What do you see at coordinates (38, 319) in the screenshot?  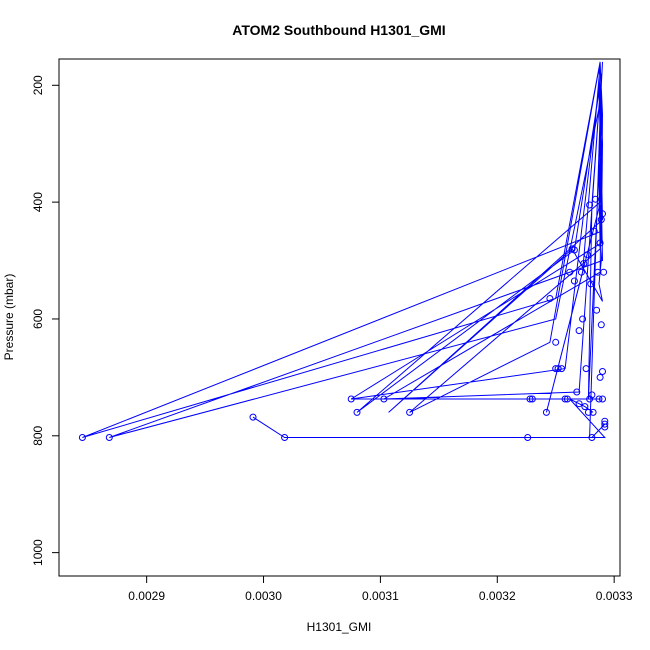 I see `y-tick-label: 600` at bounding box center [38, 319].